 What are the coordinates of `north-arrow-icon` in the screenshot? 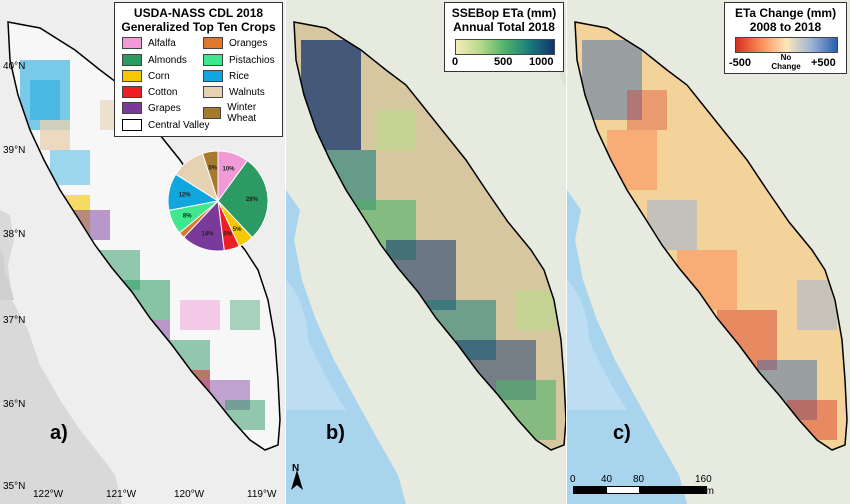 It's located at (297, 480).